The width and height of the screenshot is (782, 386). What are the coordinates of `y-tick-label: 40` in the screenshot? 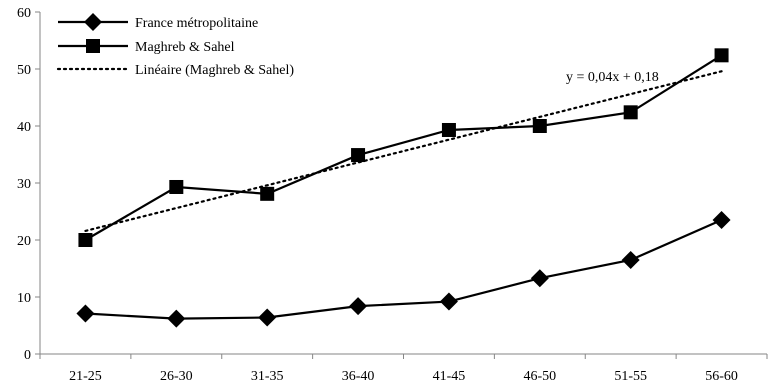 It's located at (24, 127).